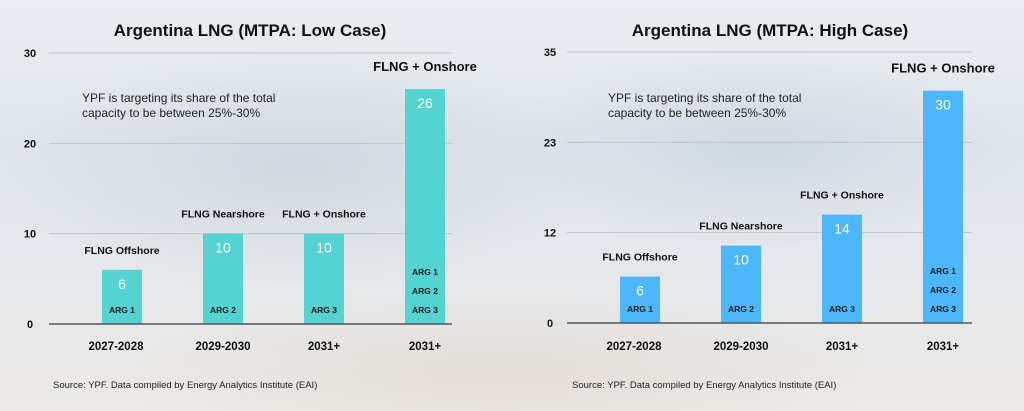  Describe the element at coordinates (30, 54) in the screenshot. I see `y-tick-label: 30` at that location.